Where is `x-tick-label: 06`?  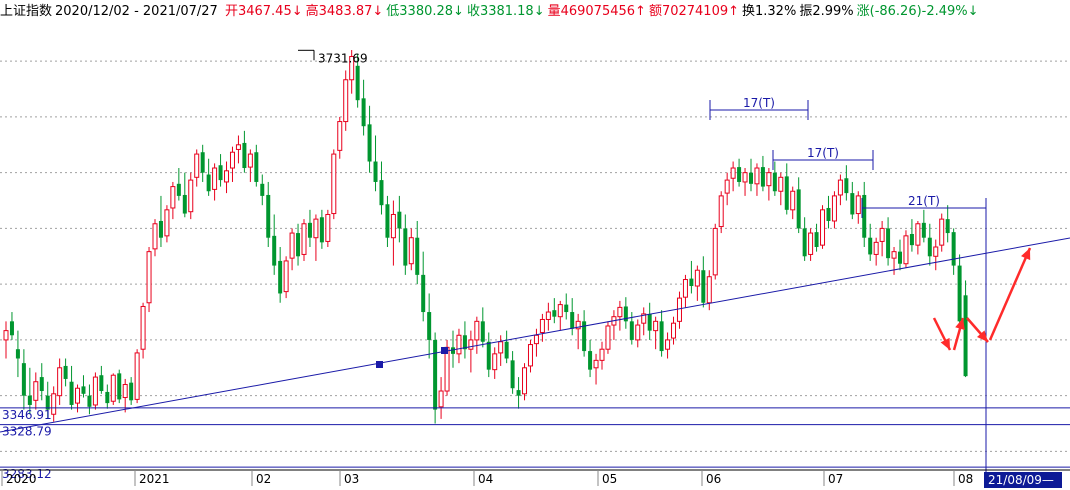 x-tick-label: 06 is located at coordinates (713, 479).